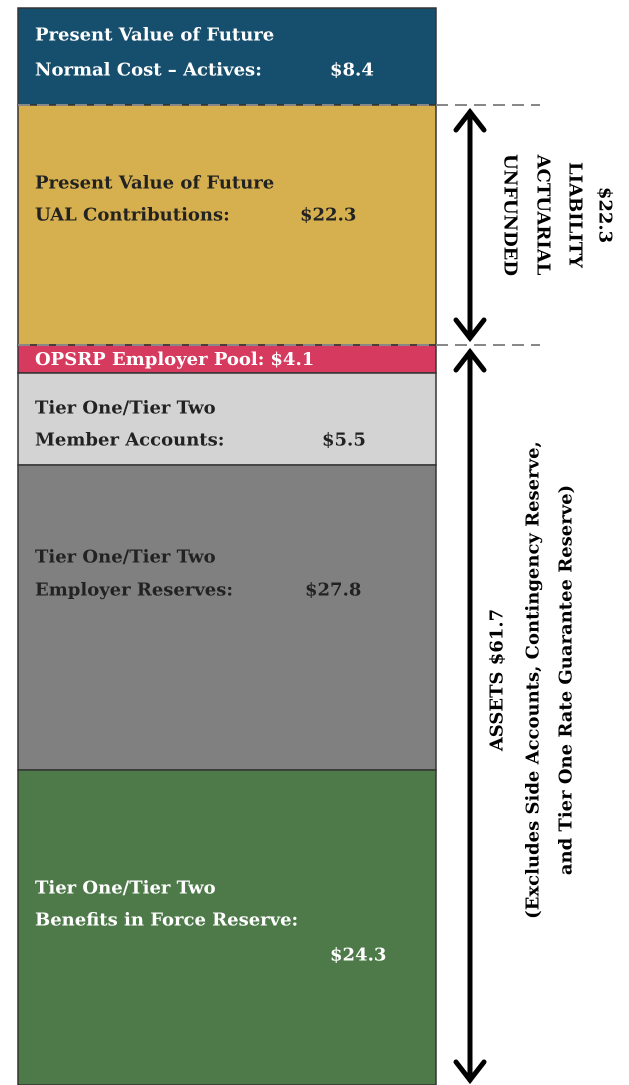 The height and width of the screenshot is (1085, 629). Describe the element at coordinates (605, 215) in the screenshot. I see `liability-label: $22.3` at that location.